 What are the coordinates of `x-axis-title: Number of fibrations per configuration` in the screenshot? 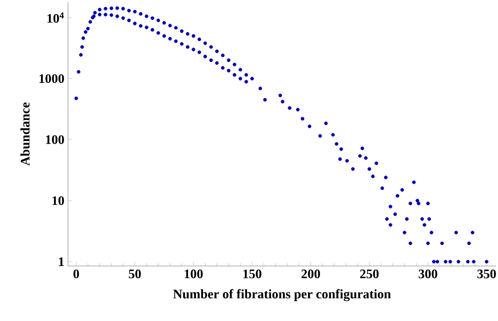 It's located at (282, 295).